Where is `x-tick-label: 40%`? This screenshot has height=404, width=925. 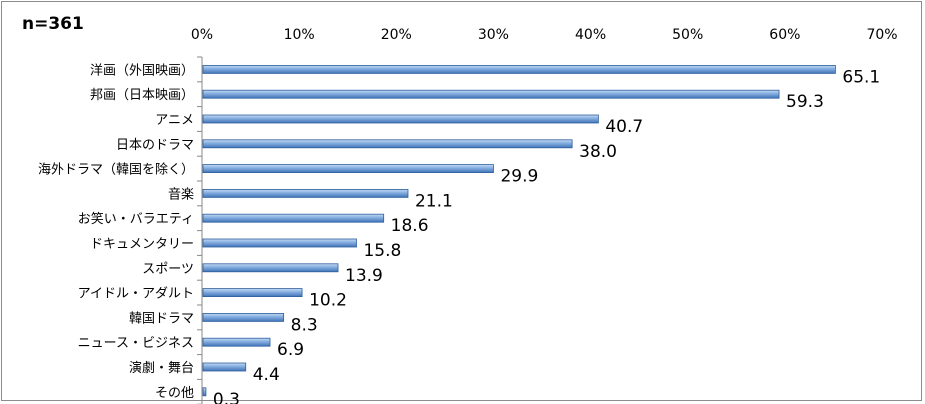
x-tick-label: 40% is located at coordinates (590, 35).